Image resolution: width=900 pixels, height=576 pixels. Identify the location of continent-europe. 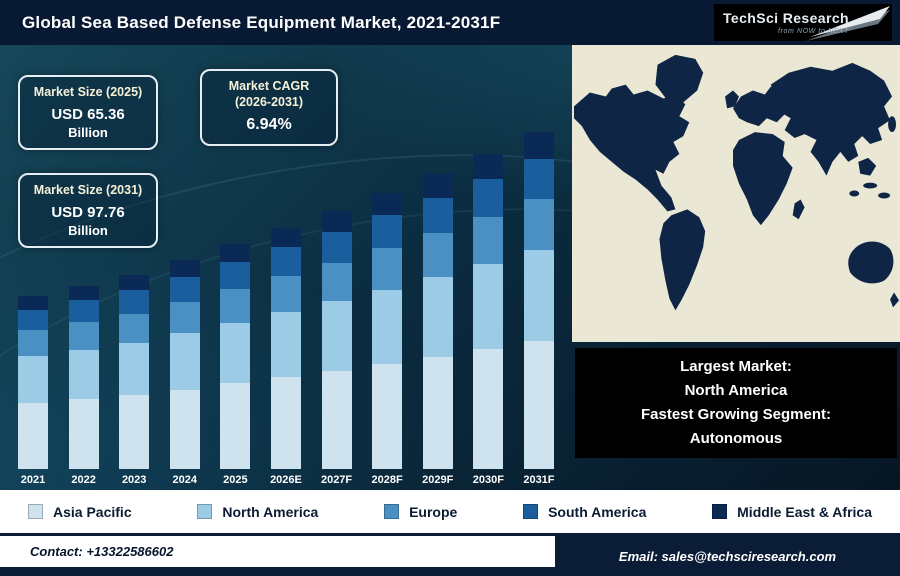
(760, 106).